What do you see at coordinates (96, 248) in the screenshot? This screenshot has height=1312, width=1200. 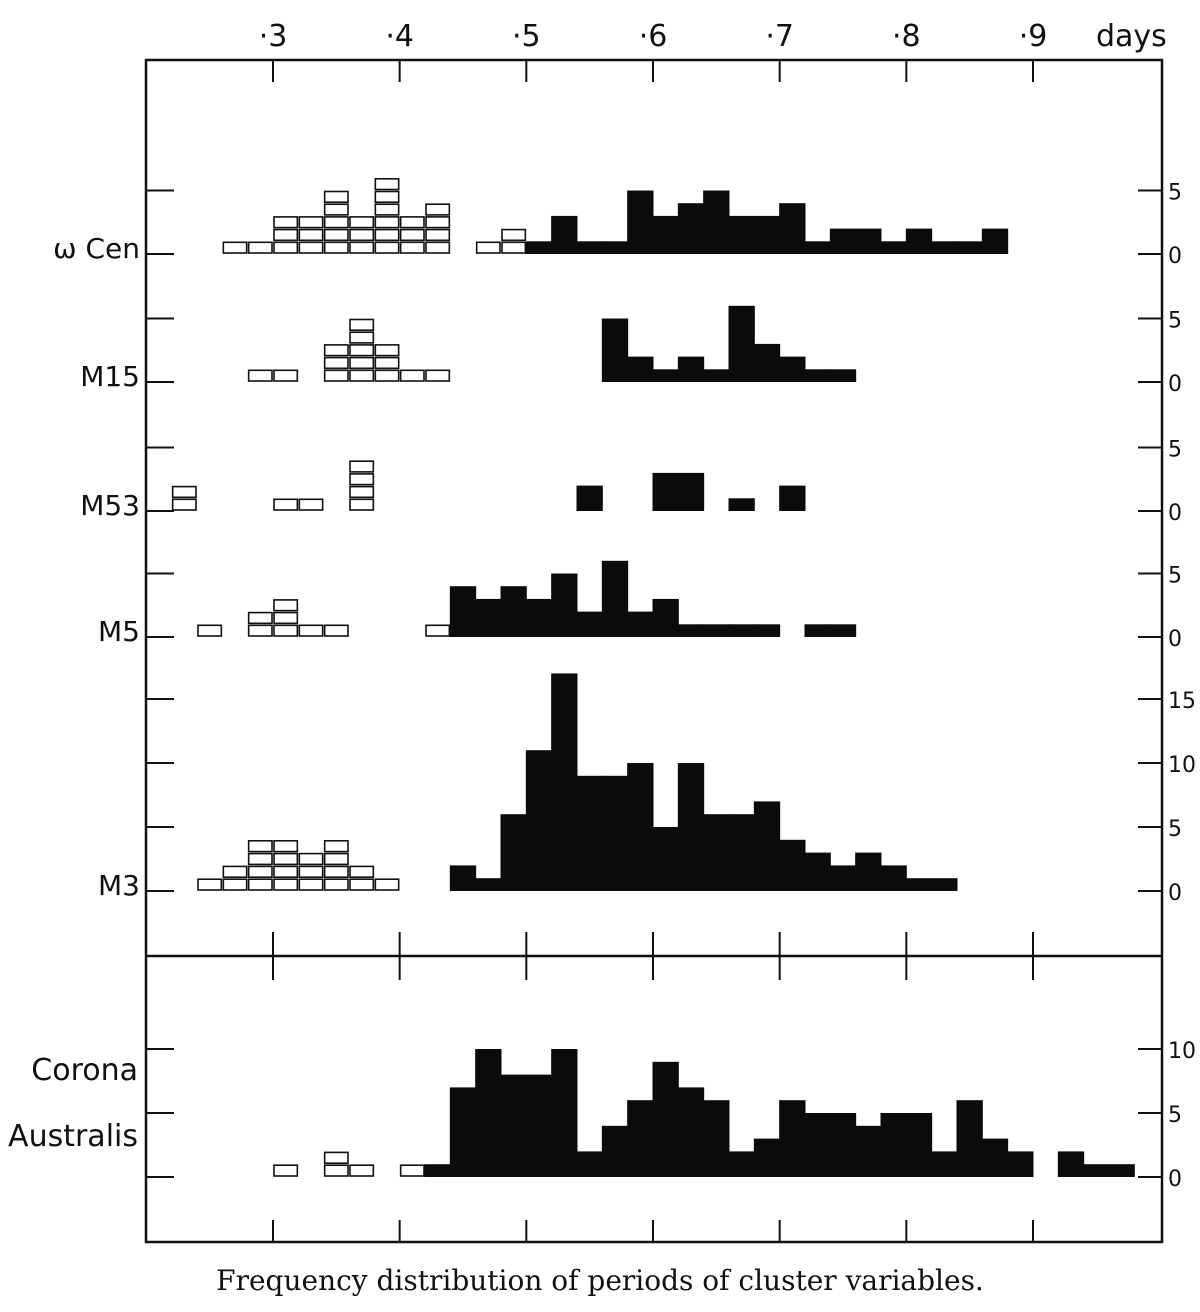 I see `panel-label: ω Cen` at bounding box center [96, 248].